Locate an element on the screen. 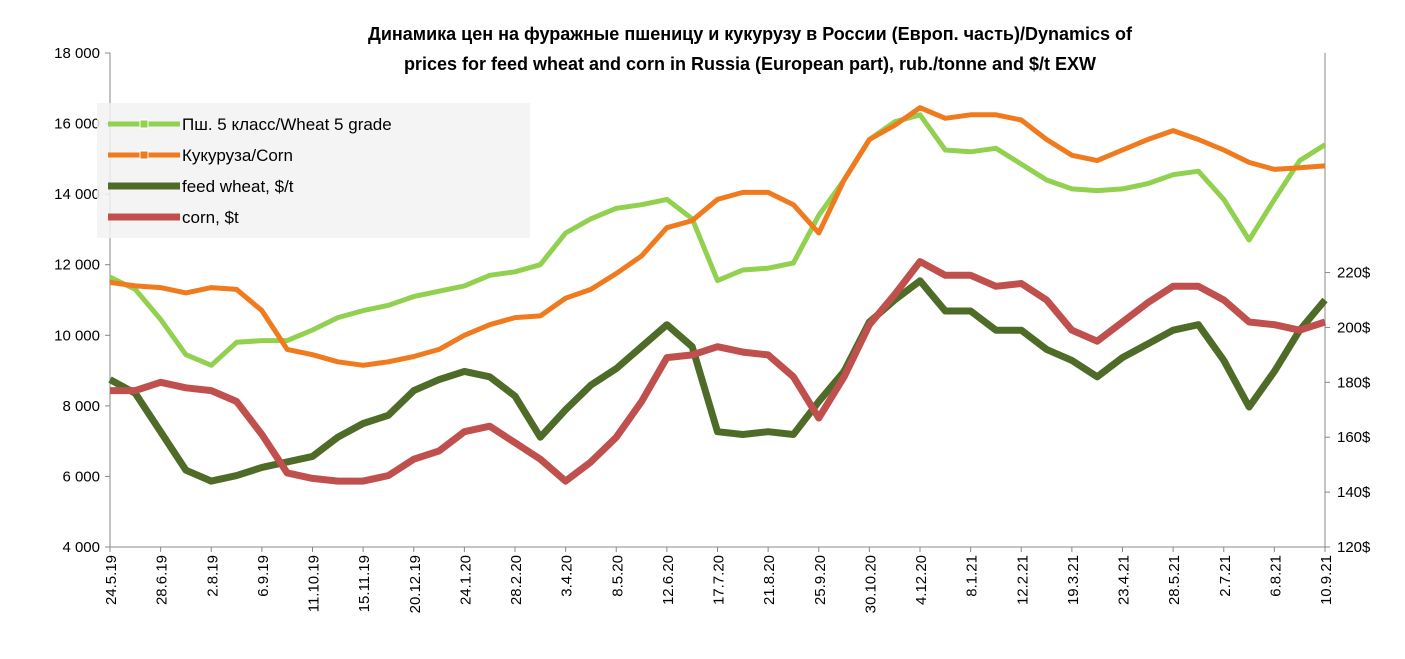  y2-tick-label: 140$ is located at coordinates (1354, 492).